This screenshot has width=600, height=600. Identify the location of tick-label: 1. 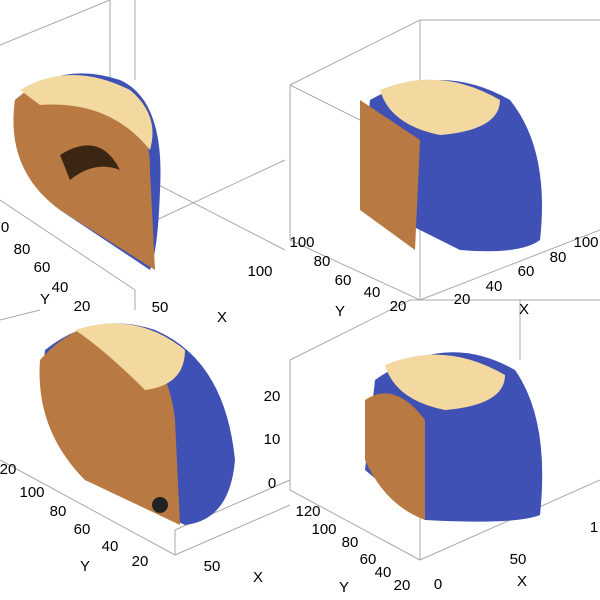
(594, 527).